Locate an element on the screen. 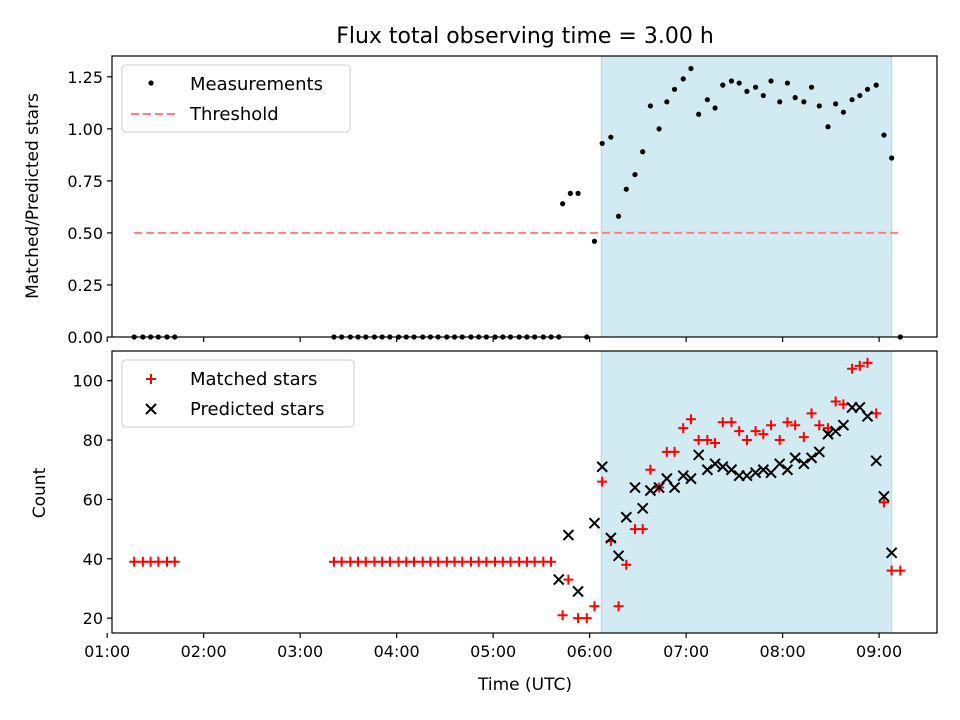 This screenshot has height=720, width=960. chart-title: Flux total observing time = 3.00 h is located at coordinates (525, 36).